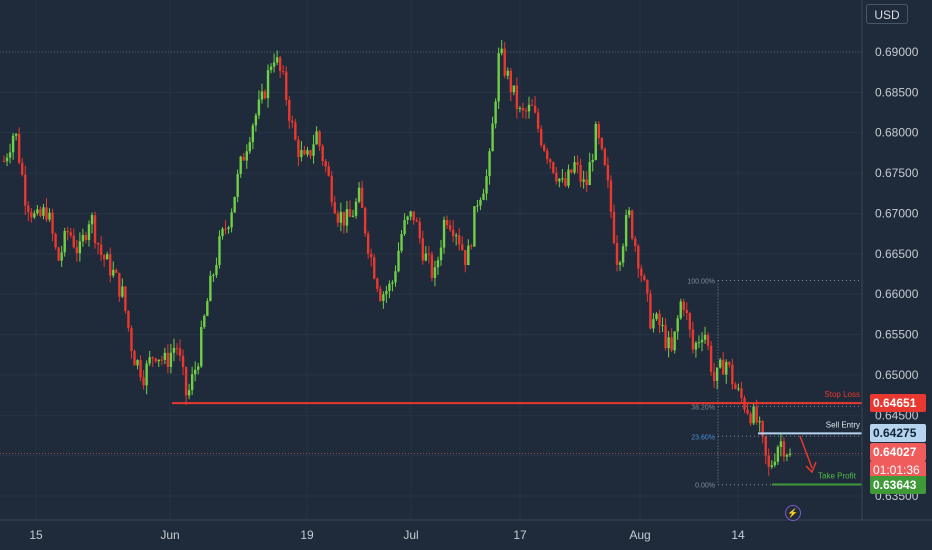 This screenshot has width=932, height=550. I want to click on fib-level-label: 38.20%, so click(703, 407).